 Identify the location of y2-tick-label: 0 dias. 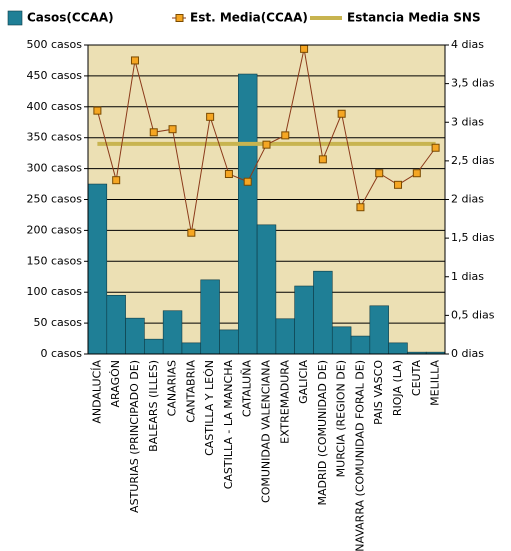
(467, 353).